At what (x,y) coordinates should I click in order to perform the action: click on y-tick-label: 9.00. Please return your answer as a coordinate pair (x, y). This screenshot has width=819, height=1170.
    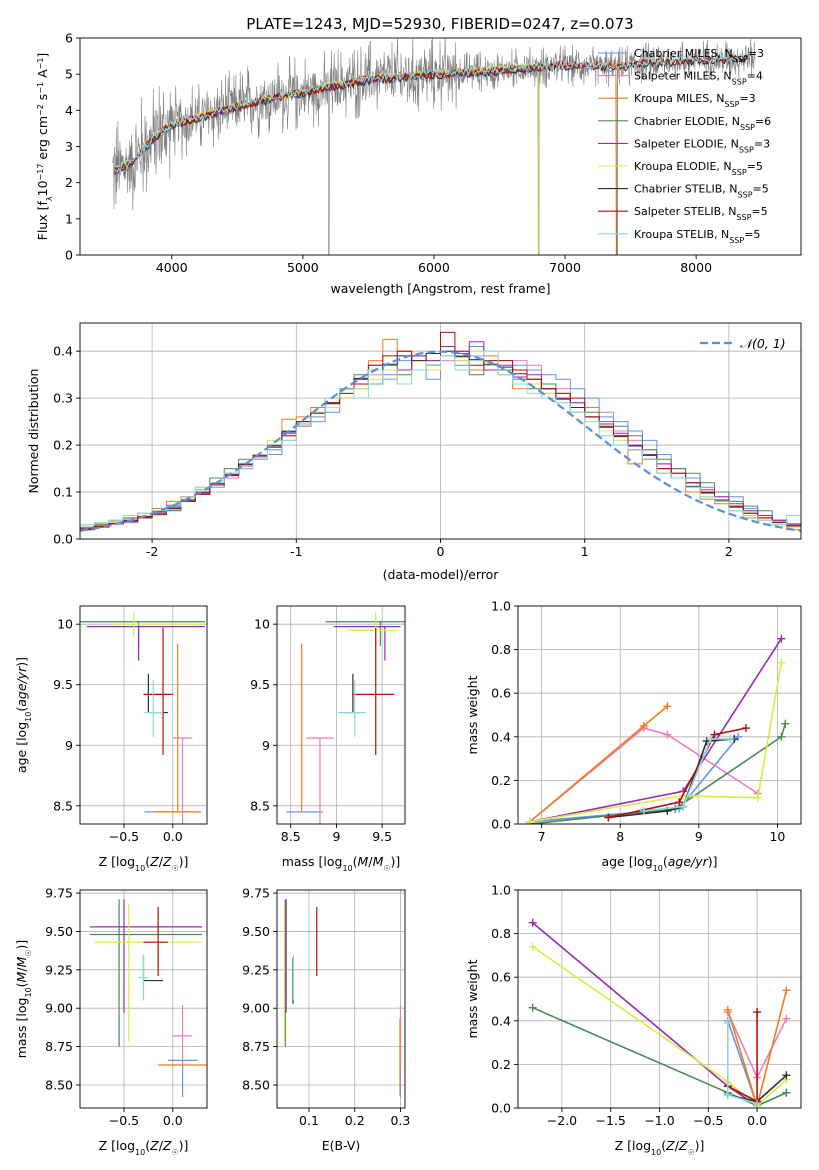
    Looking at the image, I should click on (256, 1008).